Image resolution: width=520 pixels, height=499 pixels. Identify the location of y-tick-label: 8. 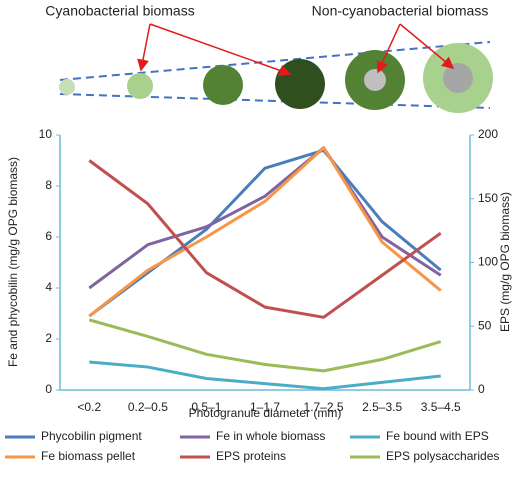
(48, 185).